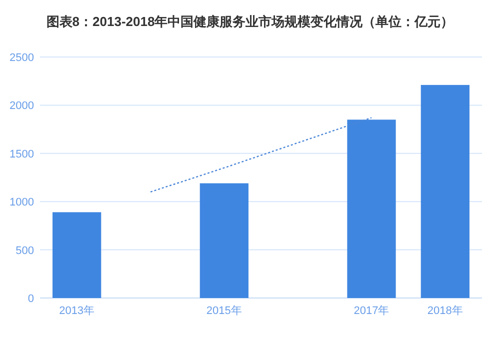  I want to click on y-tick-label: 2500, so click(22, 58).